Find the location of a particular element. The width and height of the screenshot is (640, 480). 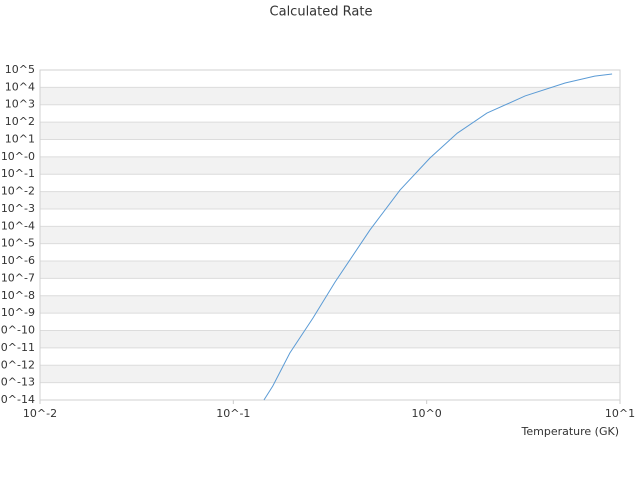

x-axis-label: Temperature (GK) is located at coordinates (570, 431).